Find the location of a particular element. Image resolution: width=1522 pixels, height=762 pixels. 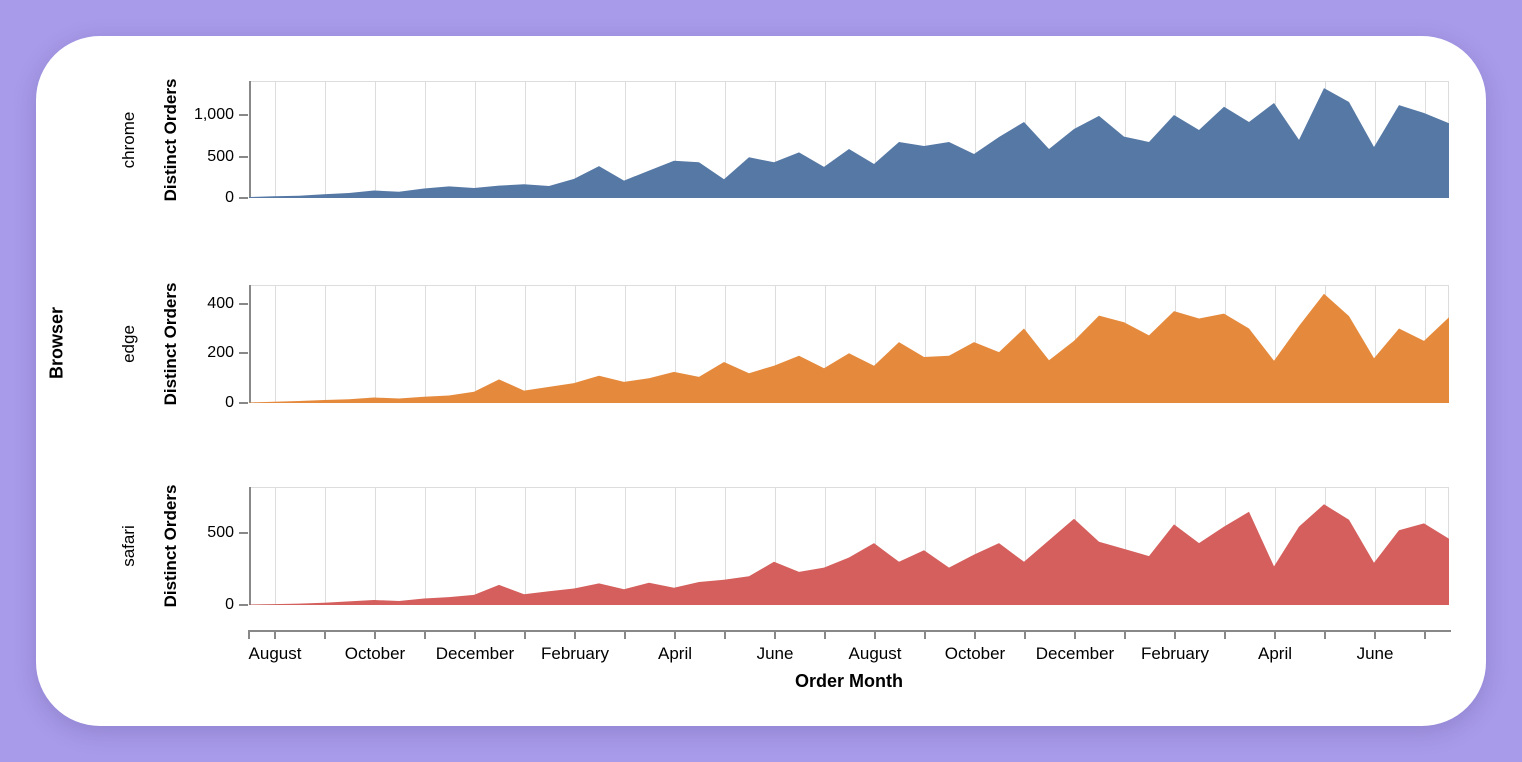

area-mark-safari is located at coordinates (849, 554).